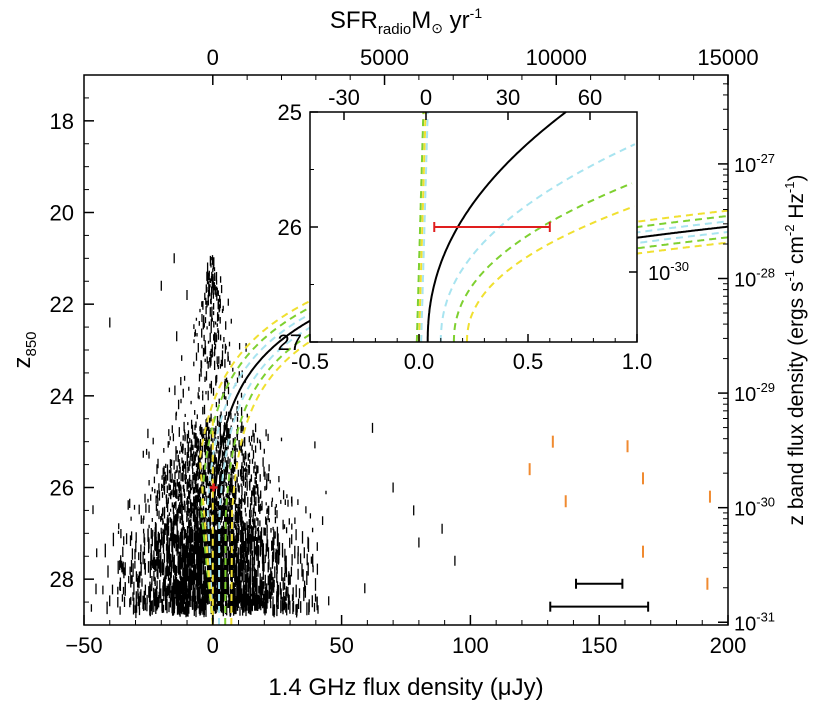 This screenshot has width=830, height=705. I want to click on inset-top-tick-label: 30, so click(508, 97).